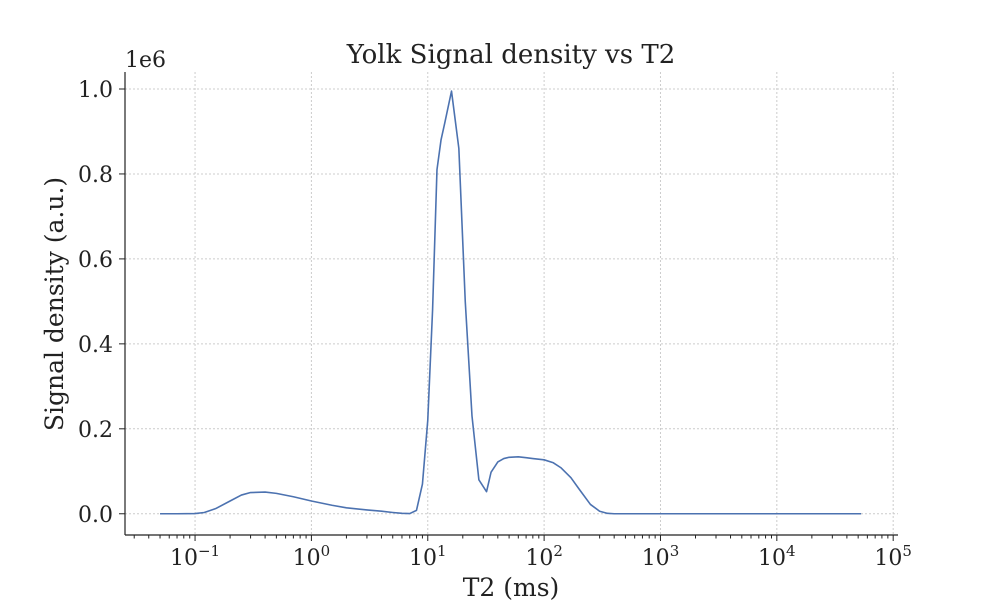 The width and height of the screenshot is (1000, 600). I want to click on x-tick-label: 10³, so click(661, 556).